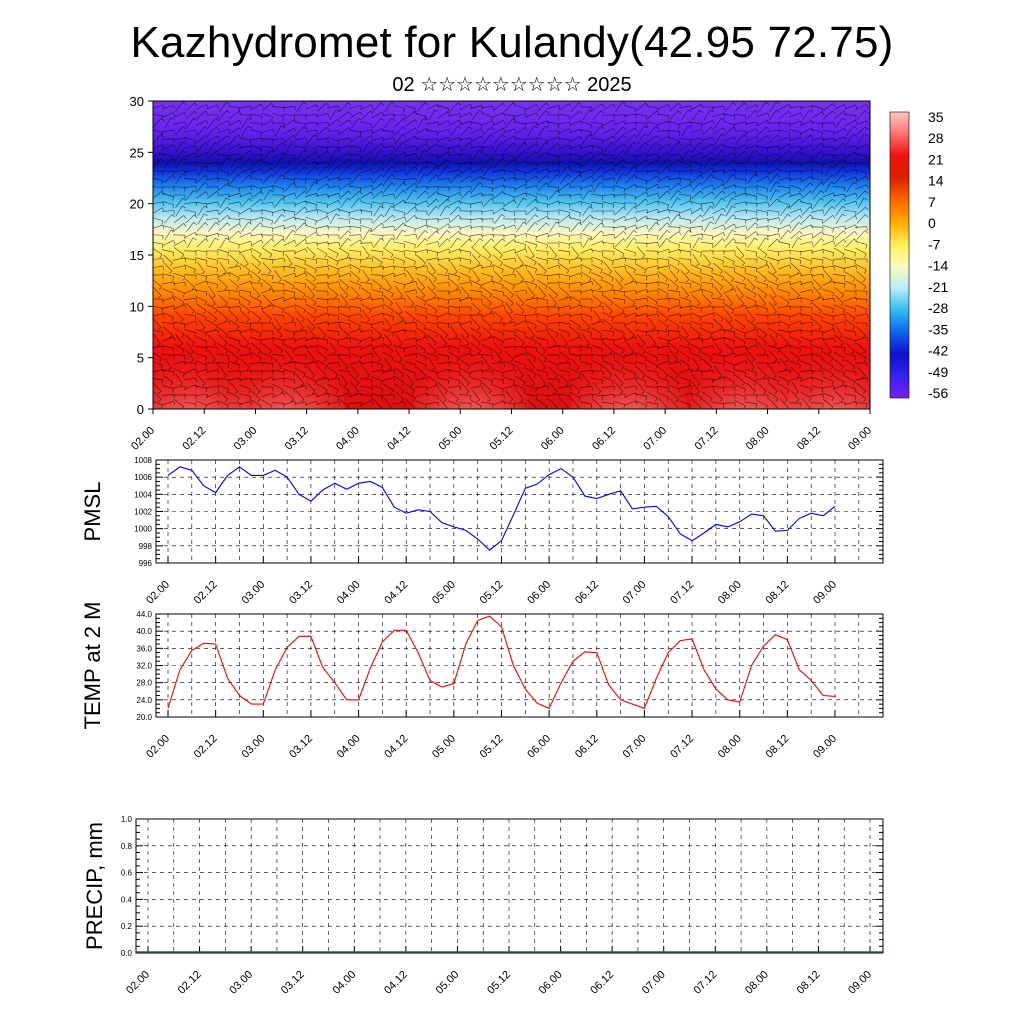  What do you see at coordinates (144, 648) in the screenshot?
I see `panel-ytick: 36.0` at bounding box center [144, 648].